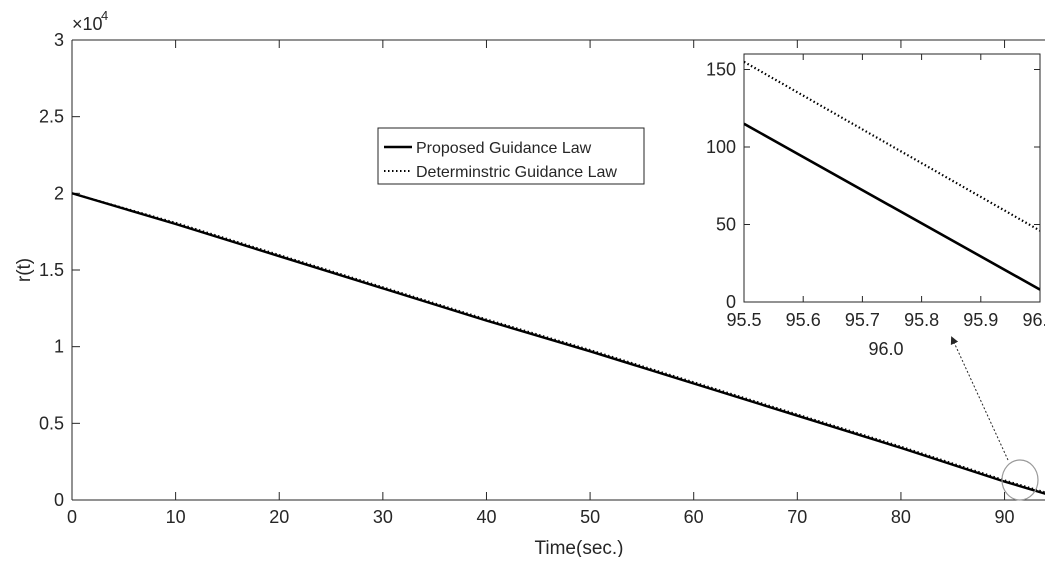  Describe the element at coordinates (51, 117) in the screenshot. I see `y-tick-label: 2.5` at that location.